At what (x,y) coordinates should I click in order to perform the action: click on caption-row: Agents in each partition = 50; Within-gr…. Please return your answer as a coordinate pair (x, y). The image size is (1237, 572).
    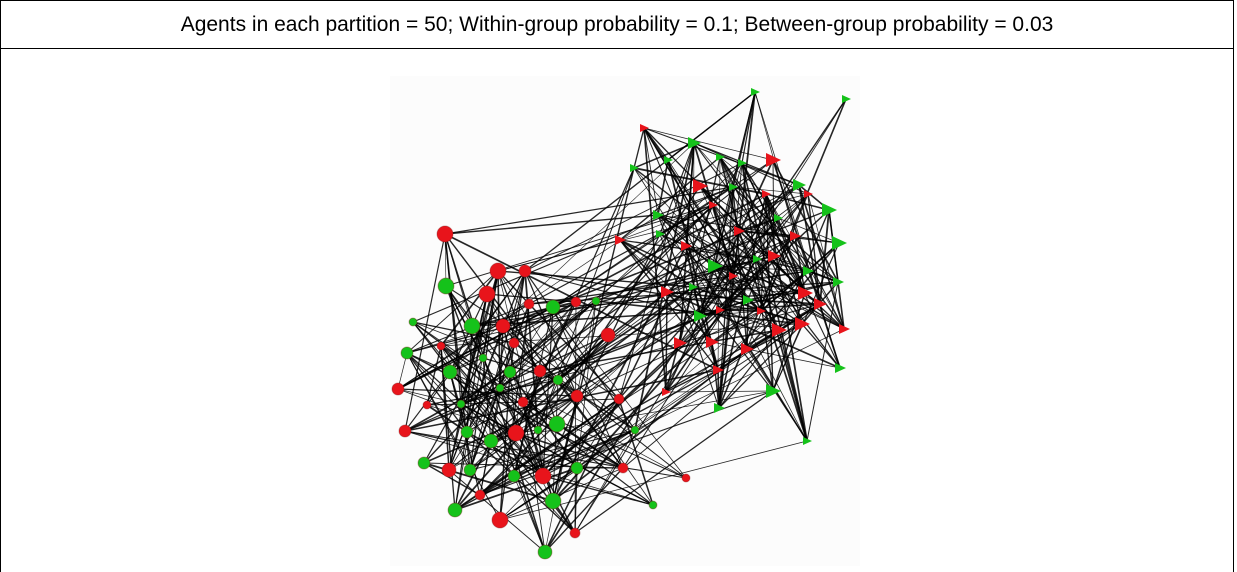
    Looking at the image, I should click on (617, 25).